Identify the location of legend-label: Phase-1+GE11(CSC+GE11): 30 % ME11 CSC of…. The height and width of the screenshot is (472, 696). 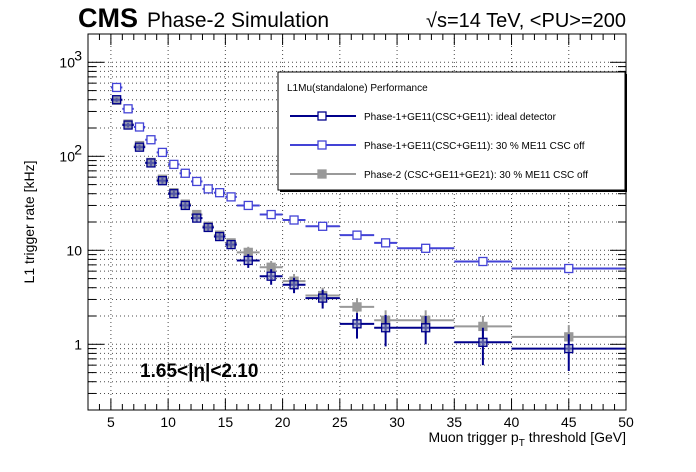
(474, 146).